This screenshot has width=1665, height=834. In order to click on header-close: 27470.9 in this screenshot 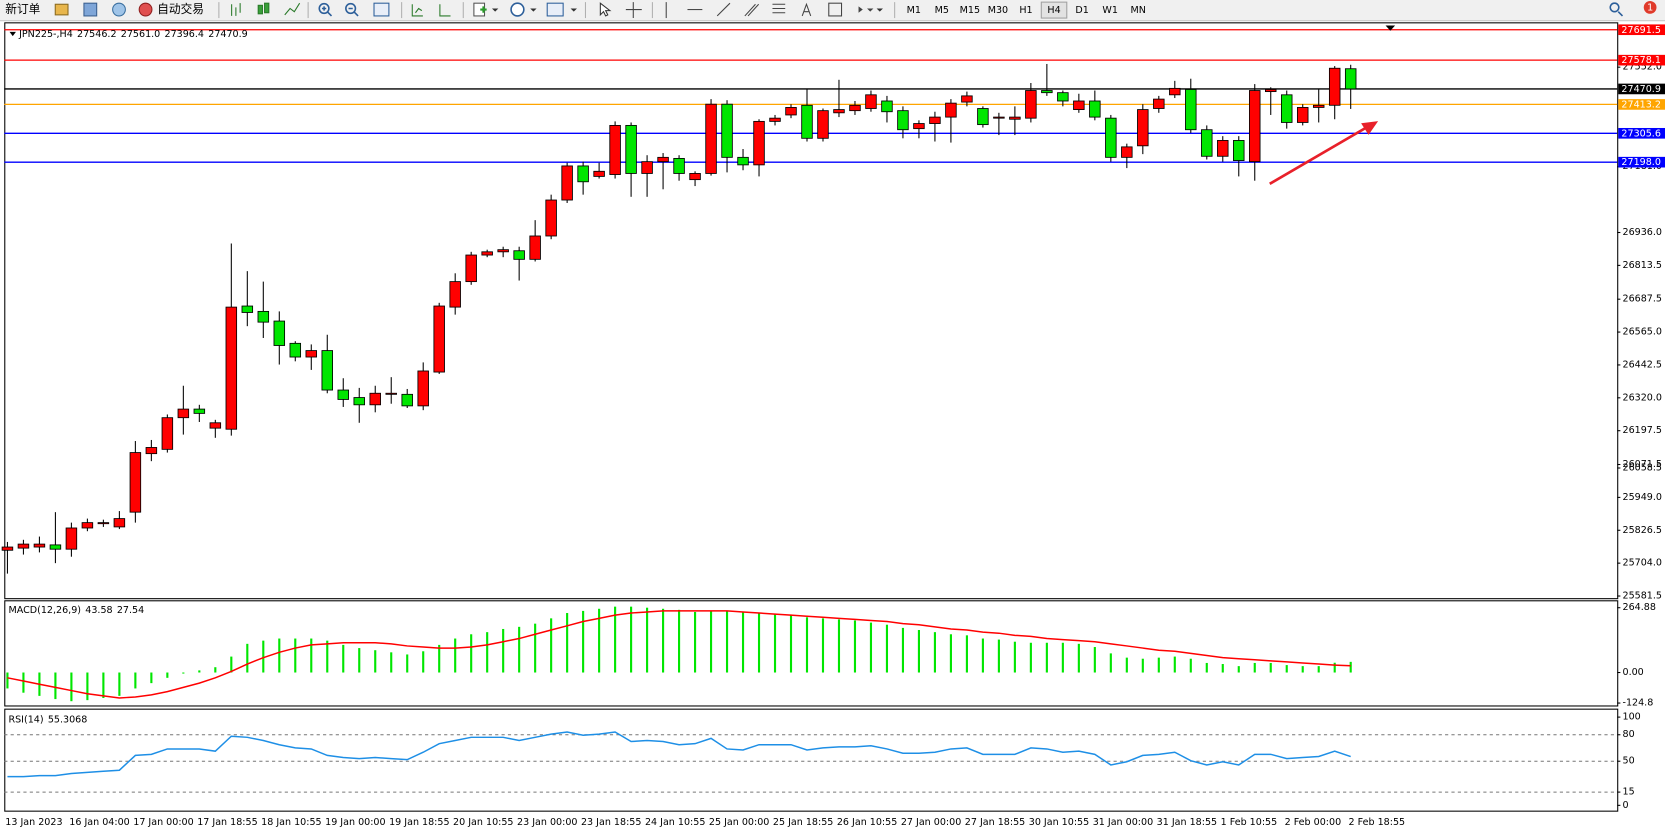, I will do `click(227, 33)`.